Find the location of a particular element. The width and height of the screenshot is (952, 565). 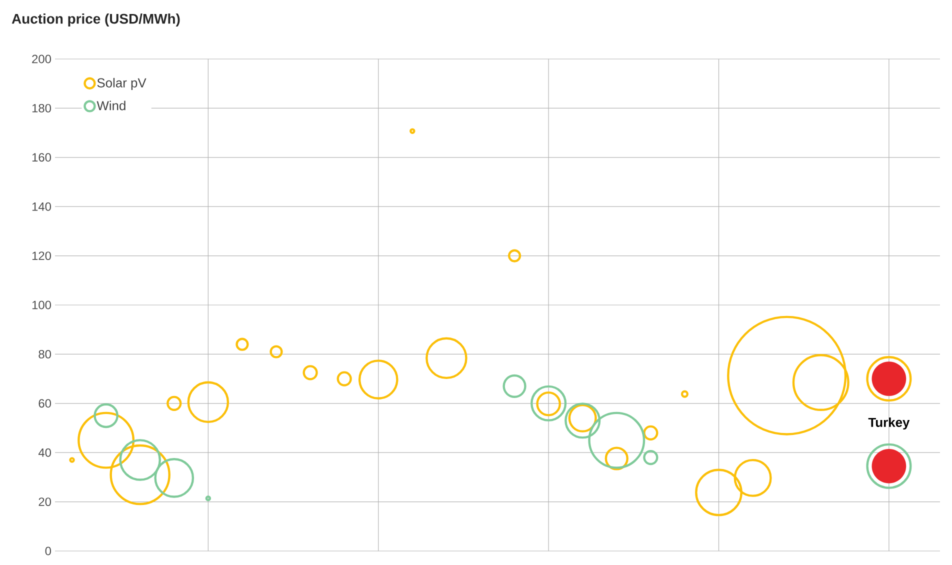

legend-label: Solar pV is located at coordinates (121, 84).